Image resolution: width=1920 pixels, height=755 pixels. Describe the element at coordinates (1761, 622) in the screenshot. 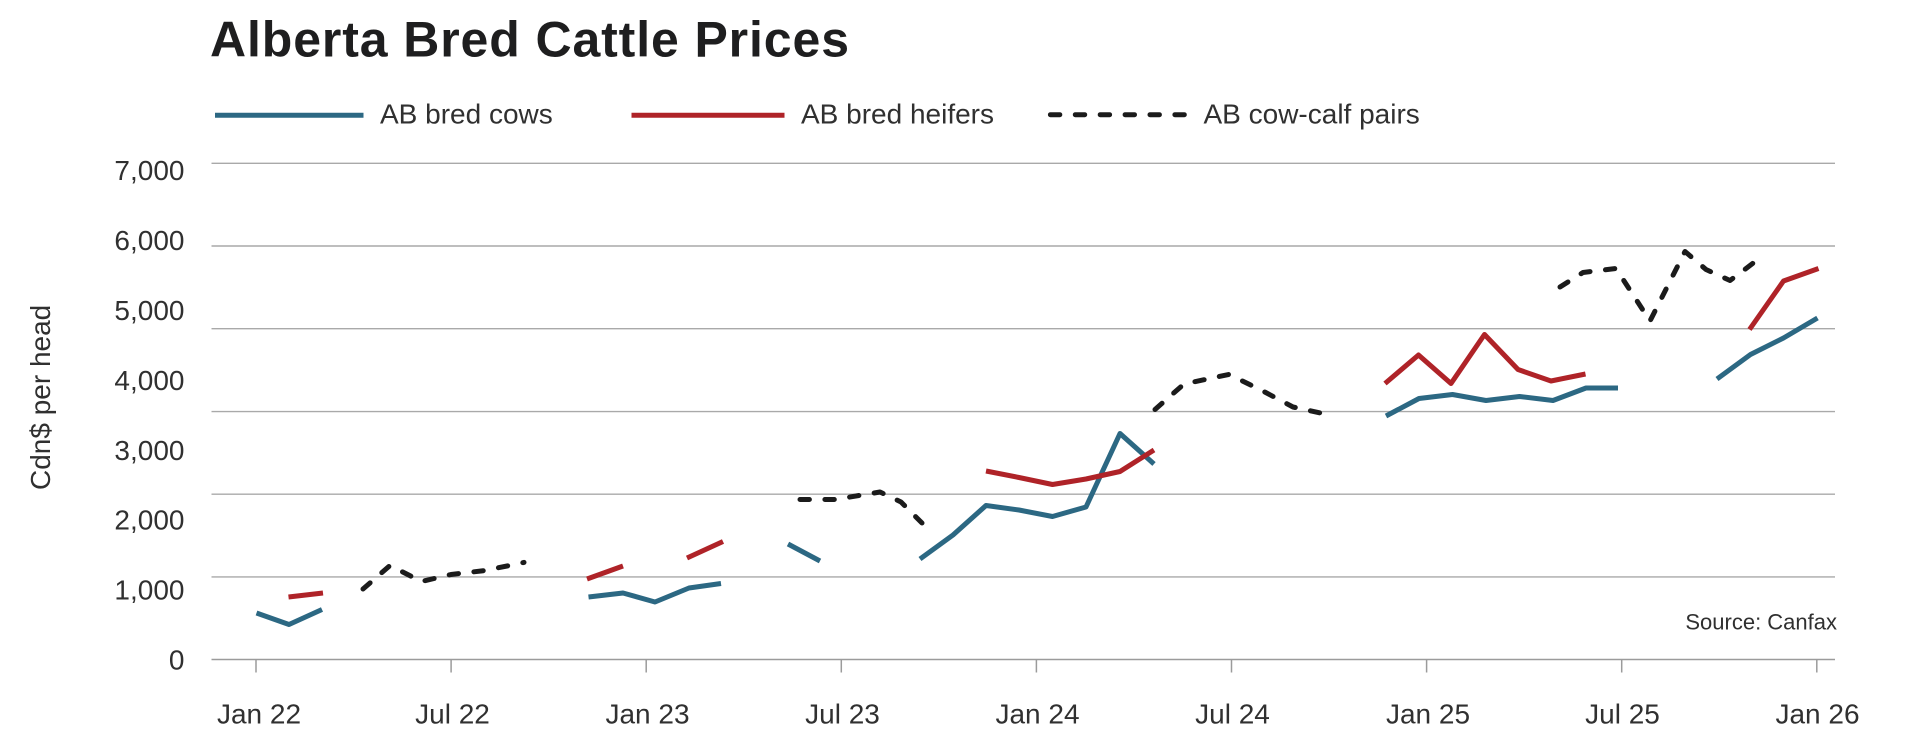

I see `svg-text: Source: Canfax` at that location.